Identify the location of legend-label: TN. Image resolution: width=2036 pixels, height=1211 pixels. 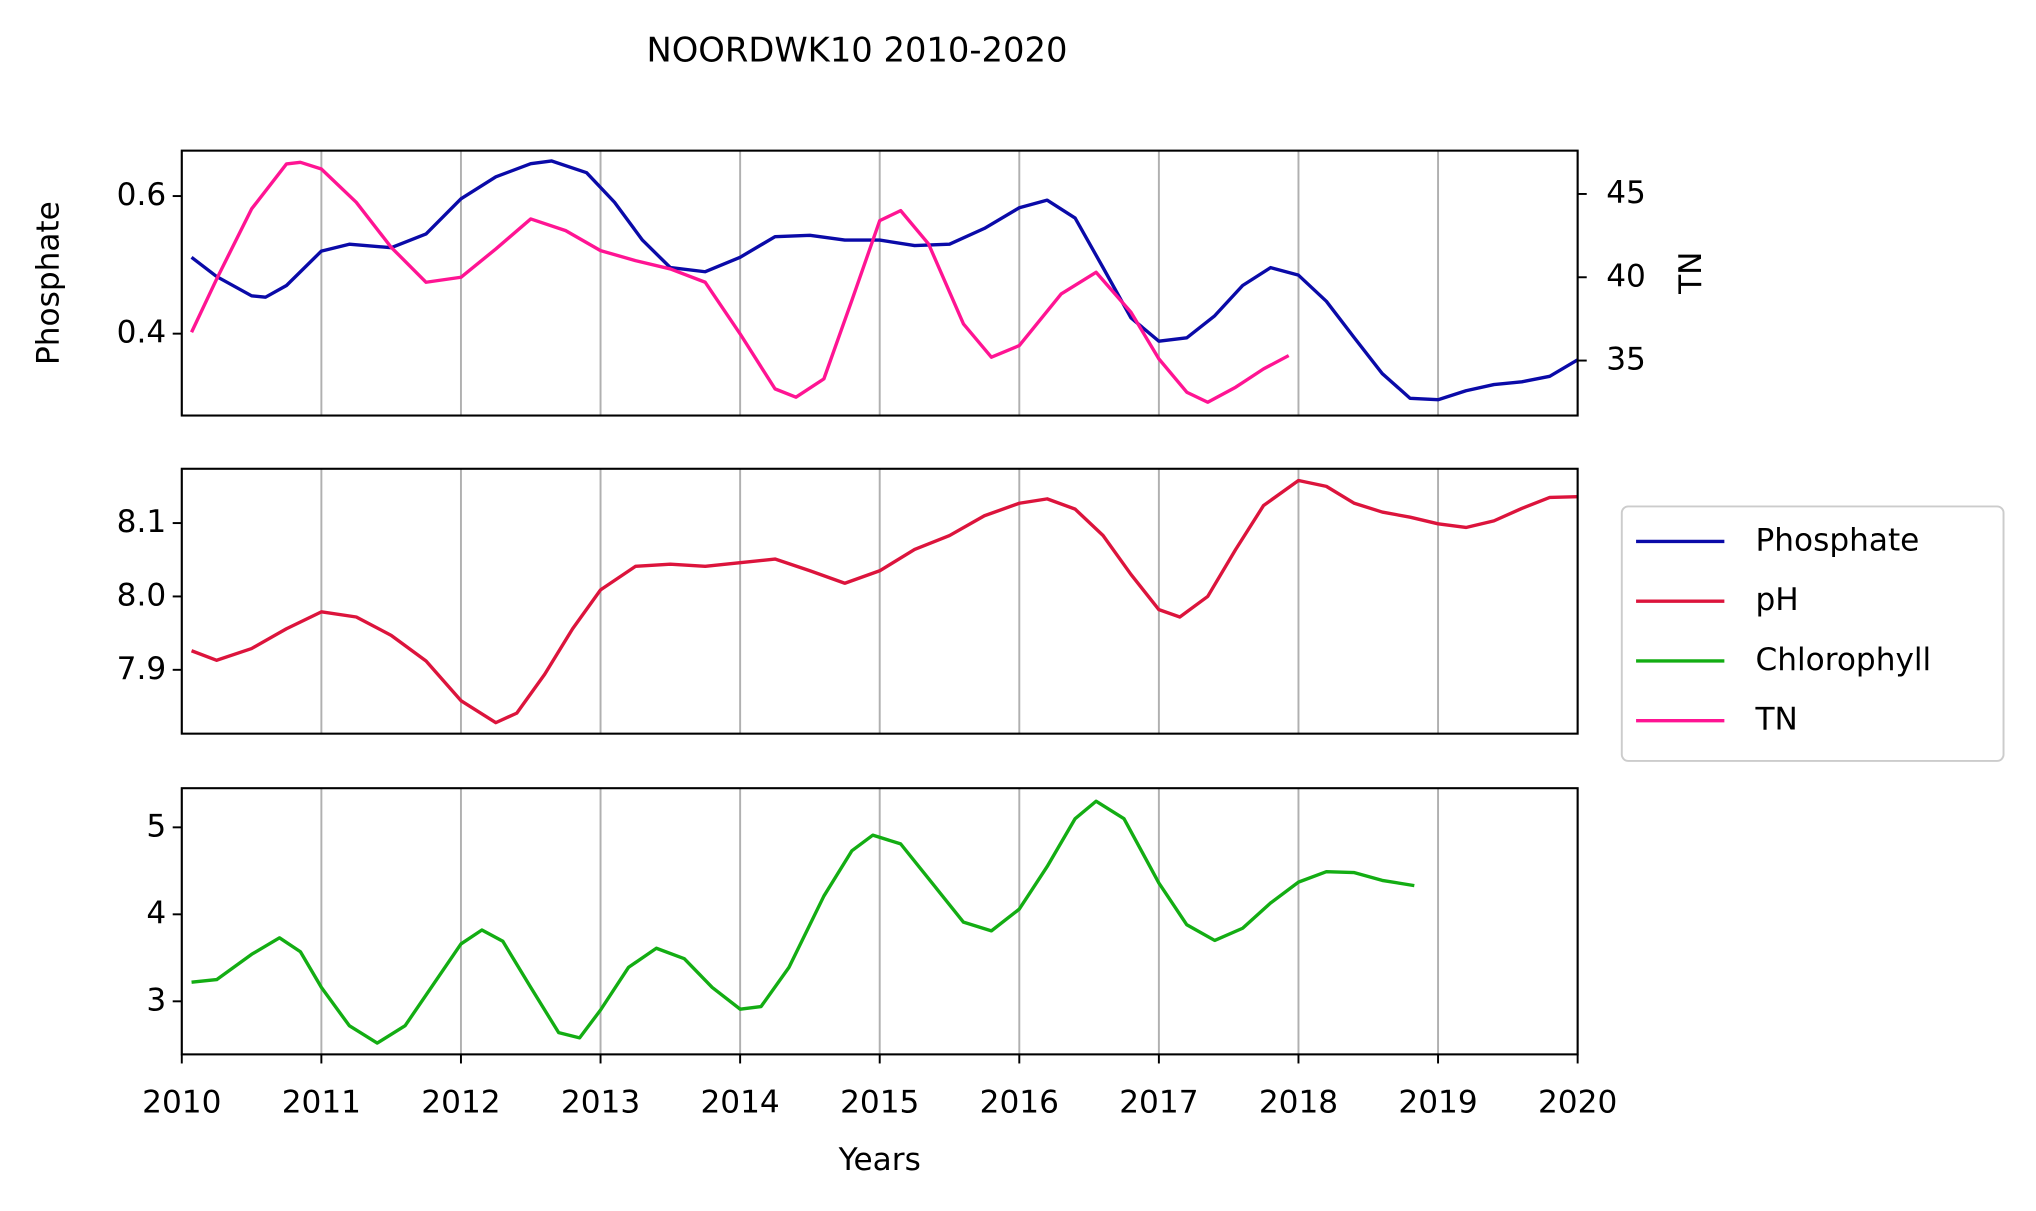
(1776, 720).